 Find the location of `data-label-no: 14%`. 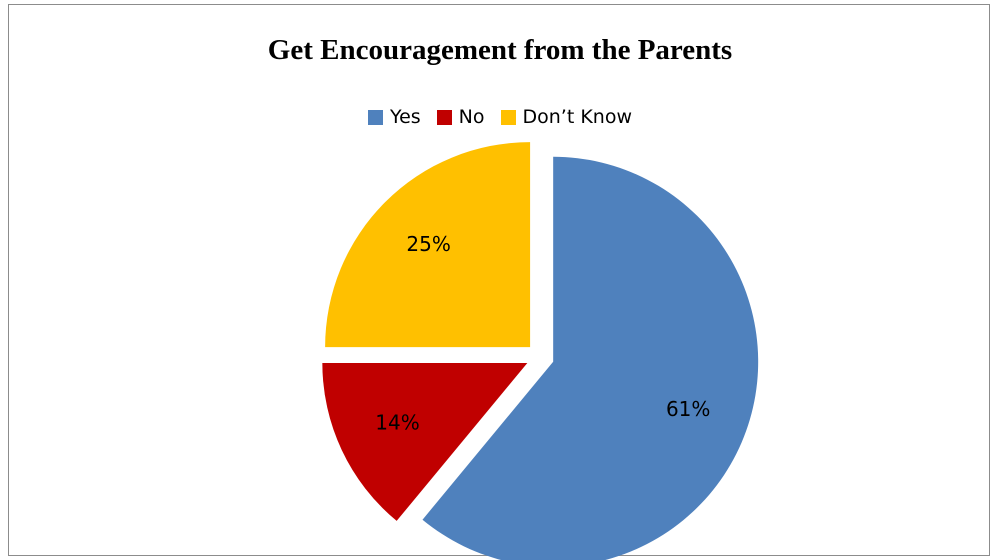

data-label-no: 14% is located at coordinates (397, 423).